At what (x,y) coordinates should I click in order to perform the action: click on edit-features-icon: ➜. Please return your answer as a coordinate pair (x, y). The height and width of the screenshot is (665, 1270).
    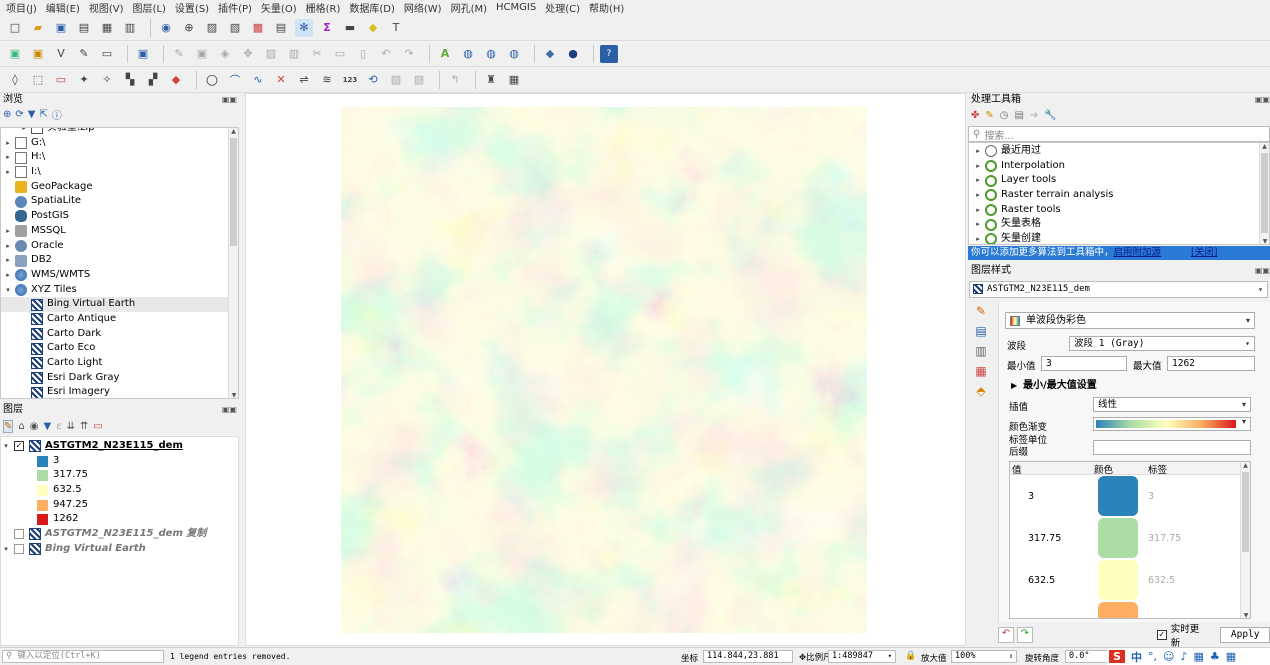
    Looking at the image, I should click on (1034, 115).